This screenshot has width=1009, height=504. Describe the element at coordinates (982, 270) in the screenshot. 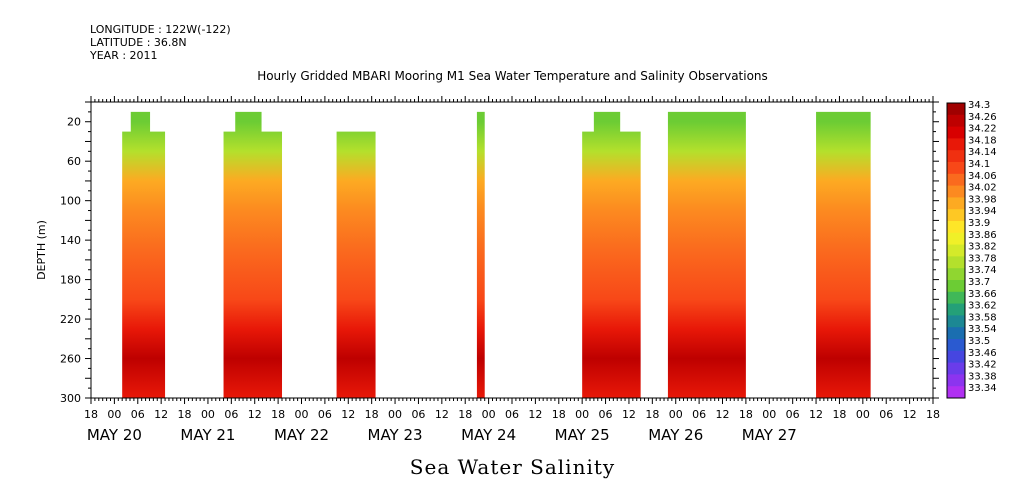

I see `colorbar-label: 33.74` at that location.